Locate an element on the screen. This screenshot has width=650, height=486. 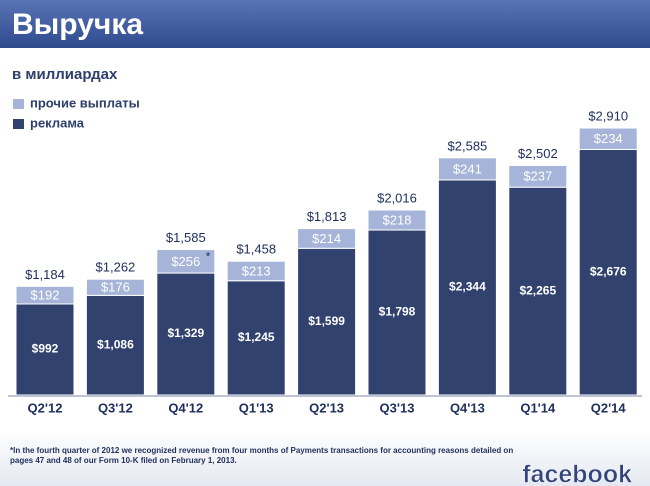
total-label: $1,585 is located at coordinates (186, 237).